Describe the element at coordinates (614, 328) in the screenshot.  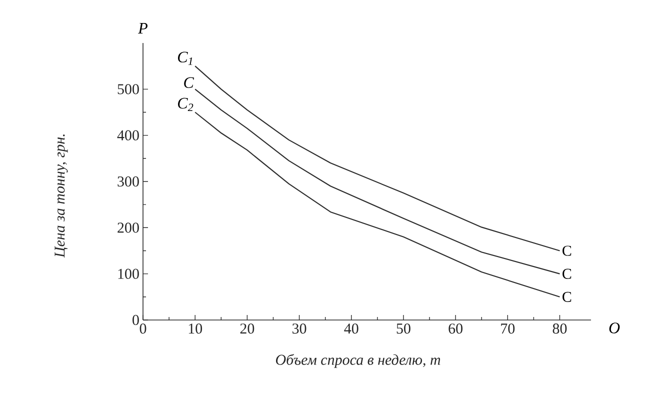
I see `text: O` at that location.